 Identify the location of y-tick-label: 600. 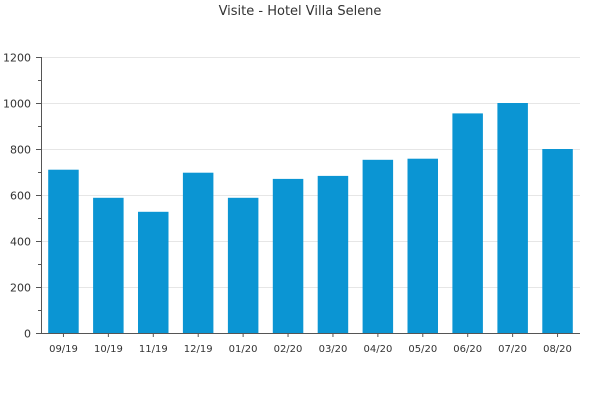
(20, 196).